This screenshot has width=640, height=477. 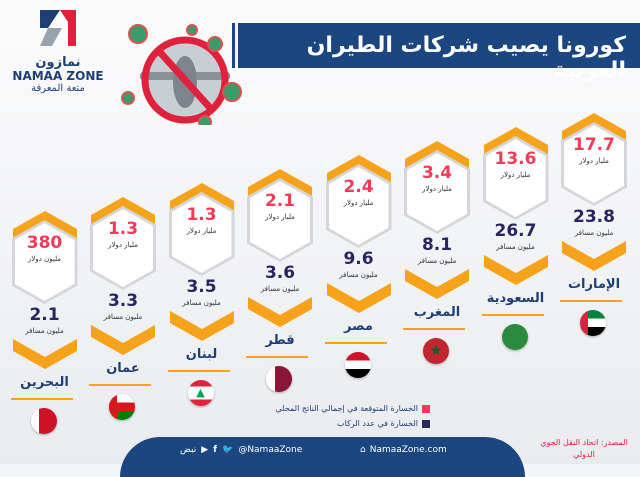 What do you see at coordinates (515, 159) in the screenshot?
I see `gdp-loss-value: 13.6` at bounding box center [515, 159].